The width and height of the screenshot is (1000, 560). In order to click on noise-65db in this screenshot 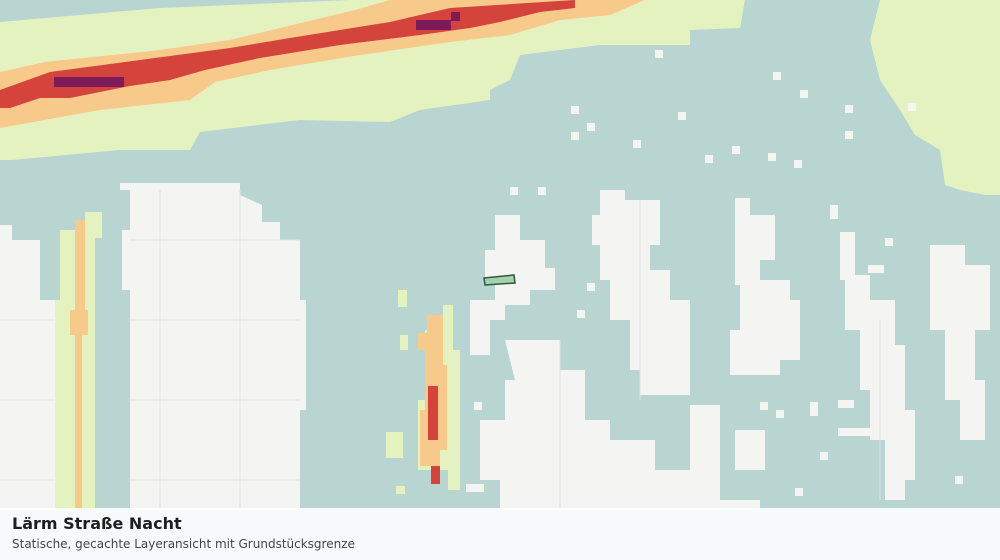, I will do `click(434, 435)`.